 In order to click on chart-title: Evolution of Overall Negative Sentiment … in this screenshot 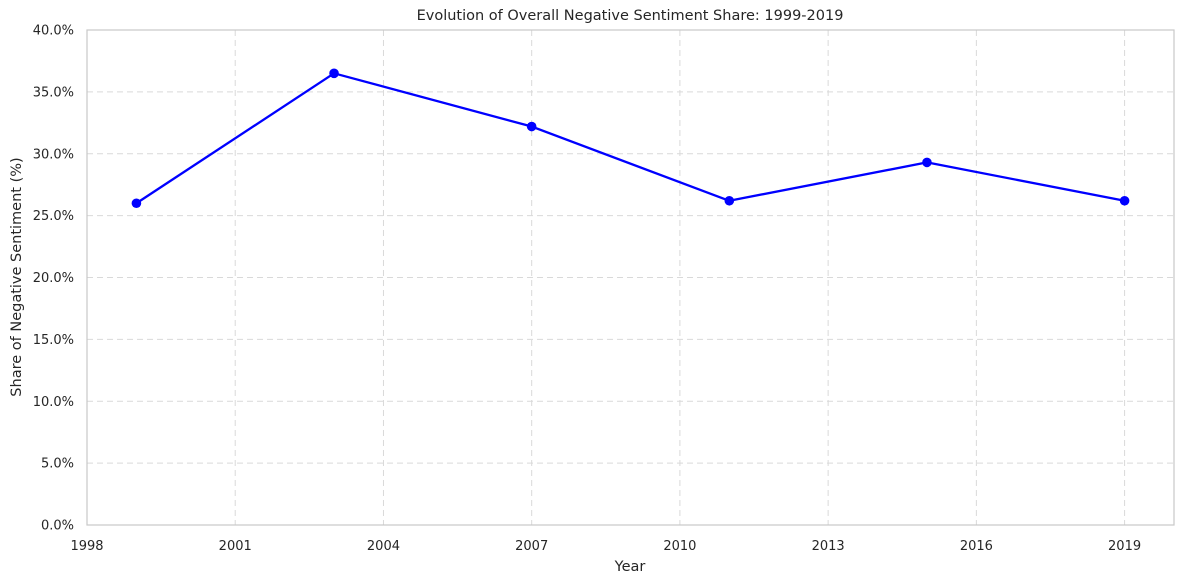, I will do `click(630, 16)`.